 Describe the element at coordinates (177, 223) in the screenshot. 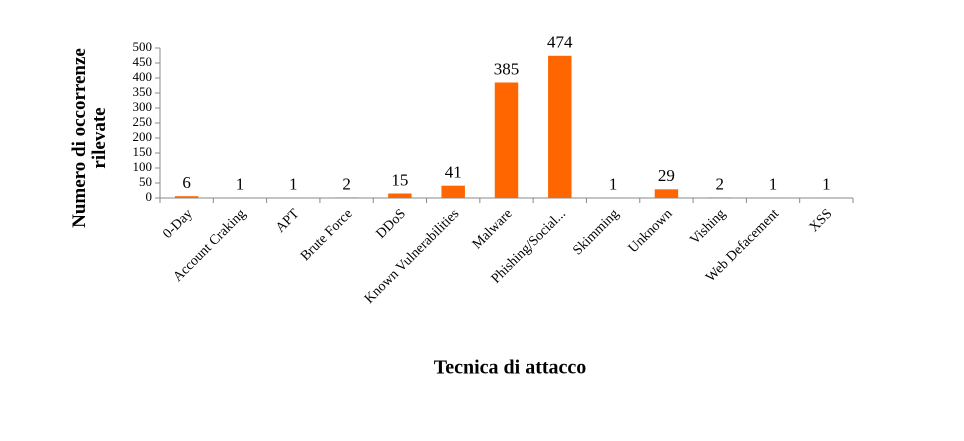

I see `x-tick-label: 0-Day` at that location.